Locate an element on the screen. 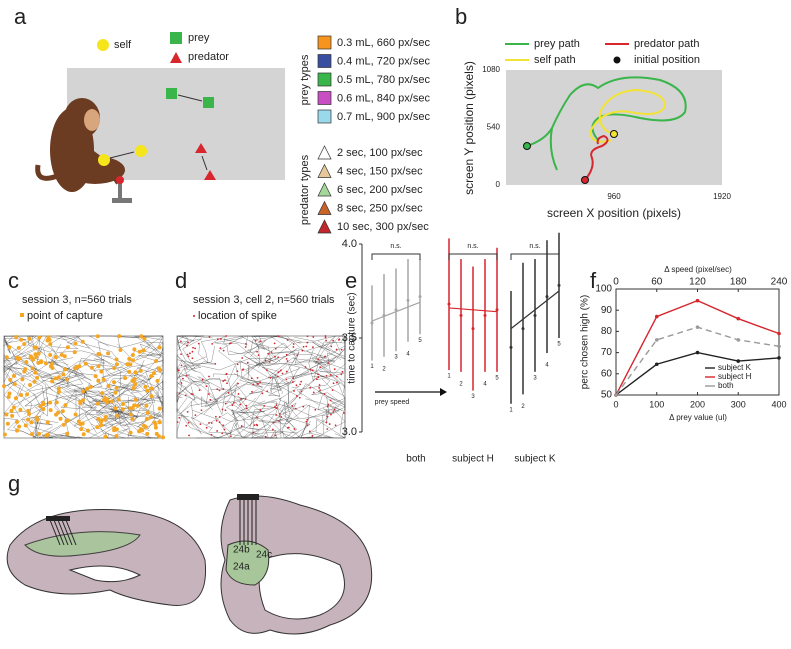 Image resolution: width=791 pixels, height=649 pixels. panel-label: g is located at coordinates (14, 483).